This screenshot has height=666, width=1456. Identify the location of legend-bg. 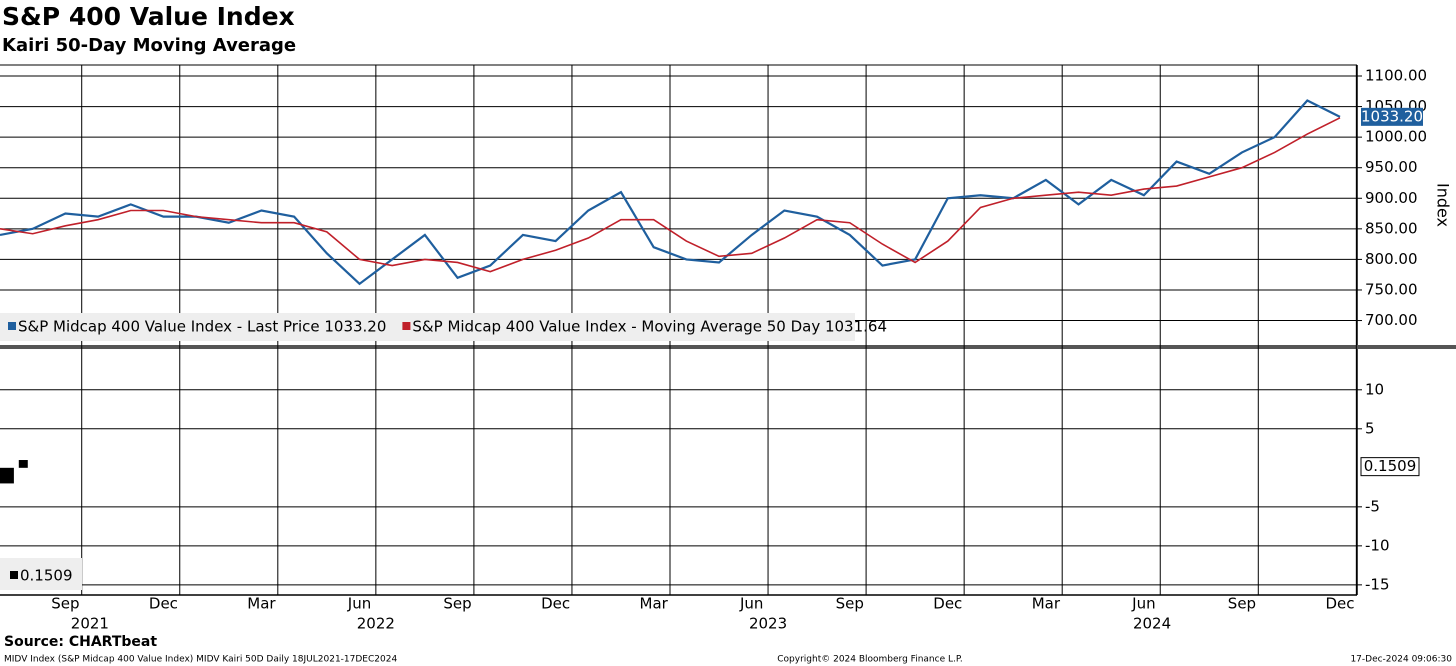
(427, 327).